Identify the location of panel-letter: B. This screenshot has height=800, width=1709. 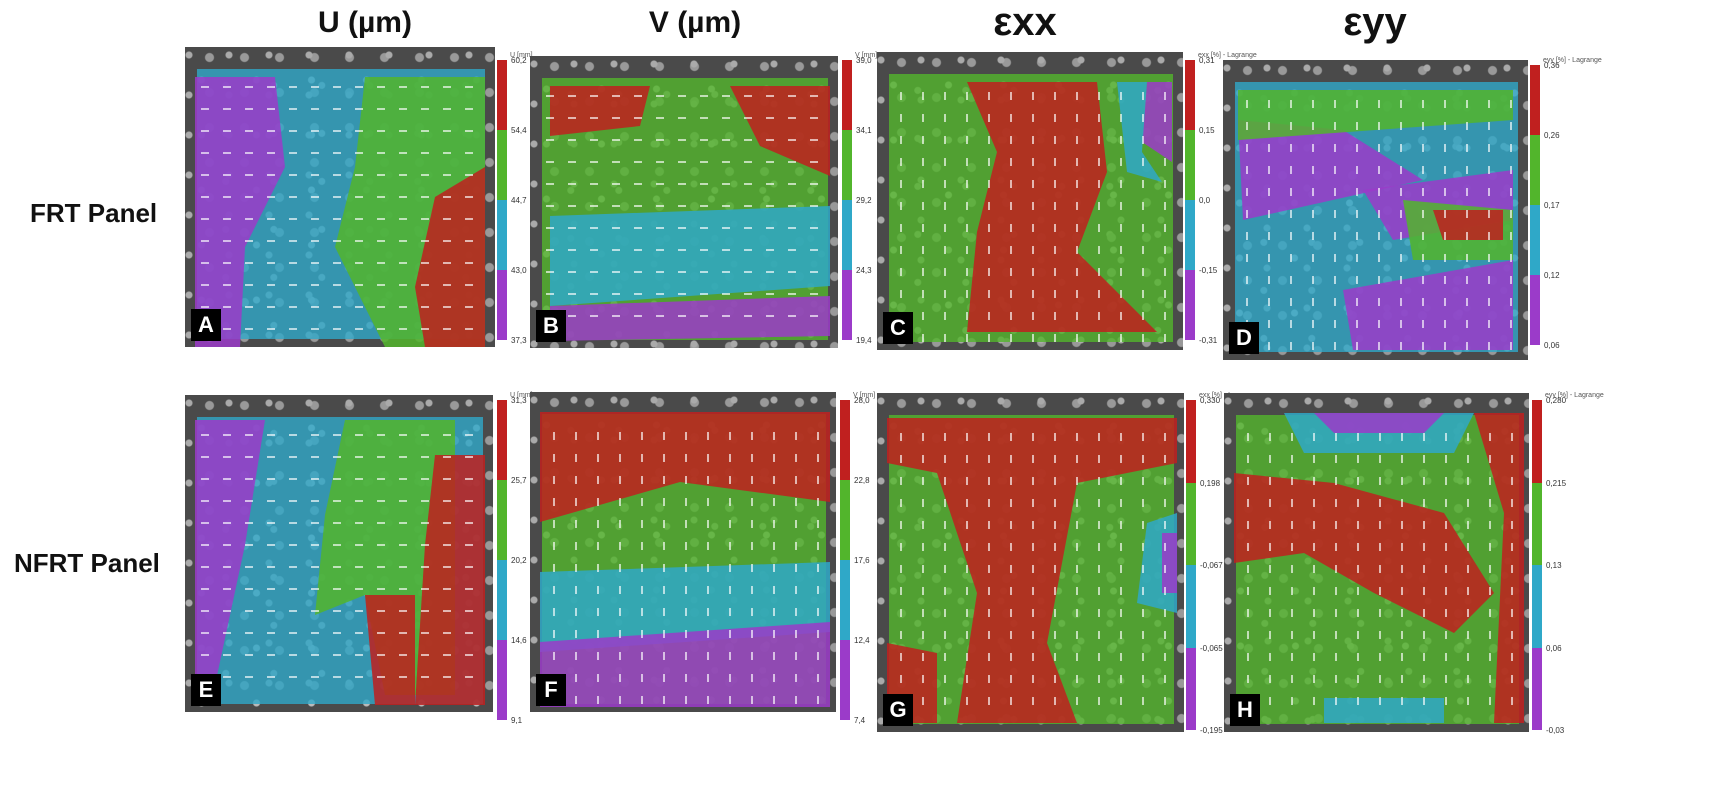
(551, 326).